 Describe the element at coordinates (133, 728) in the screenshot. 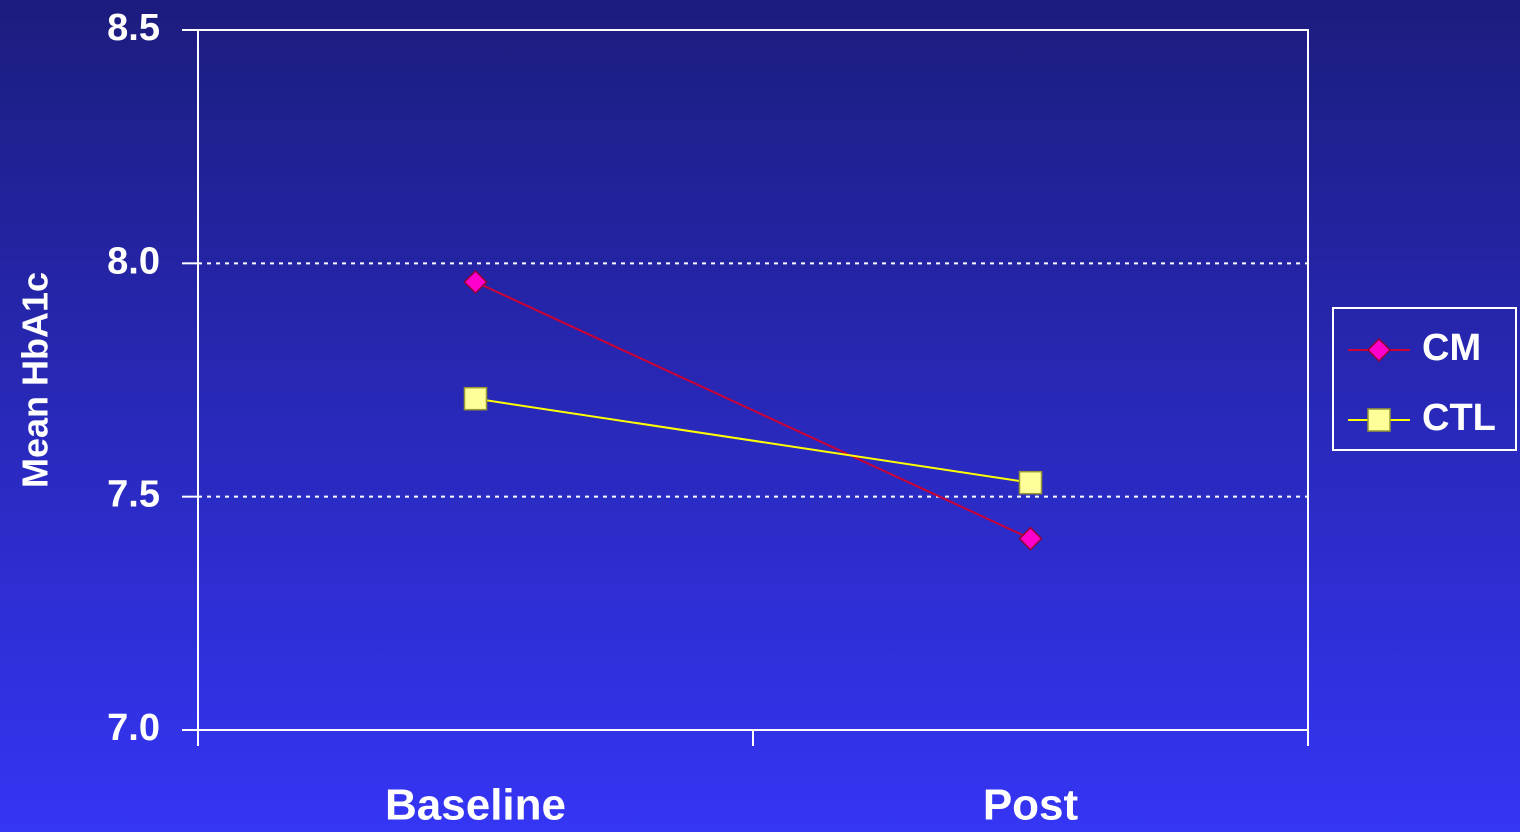

I see `y-tick-label: 7.0` at that location.